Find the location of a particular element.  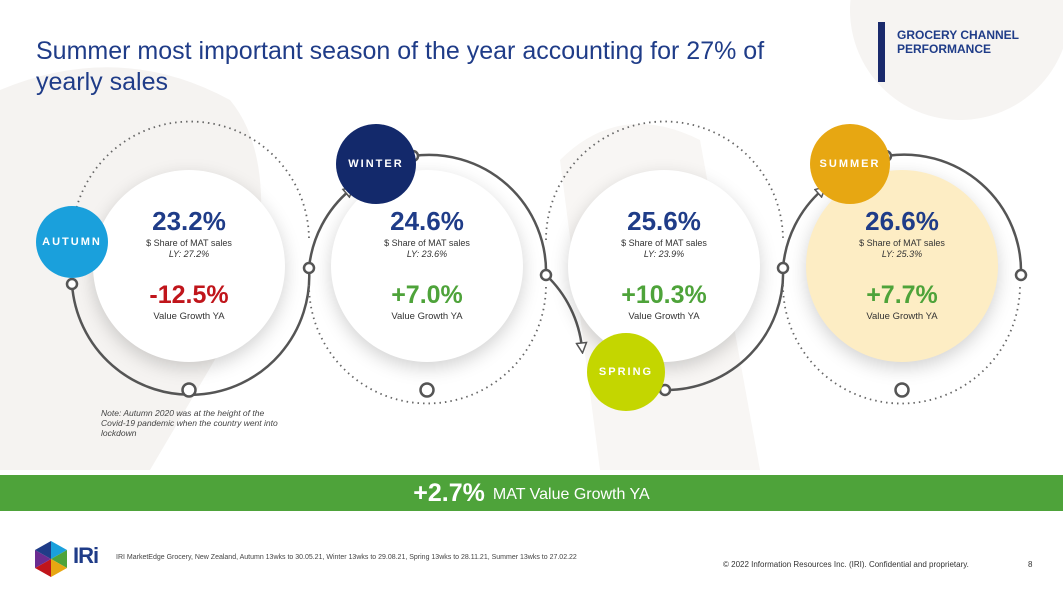

autumn-circle is located at coordinates (189, 266).